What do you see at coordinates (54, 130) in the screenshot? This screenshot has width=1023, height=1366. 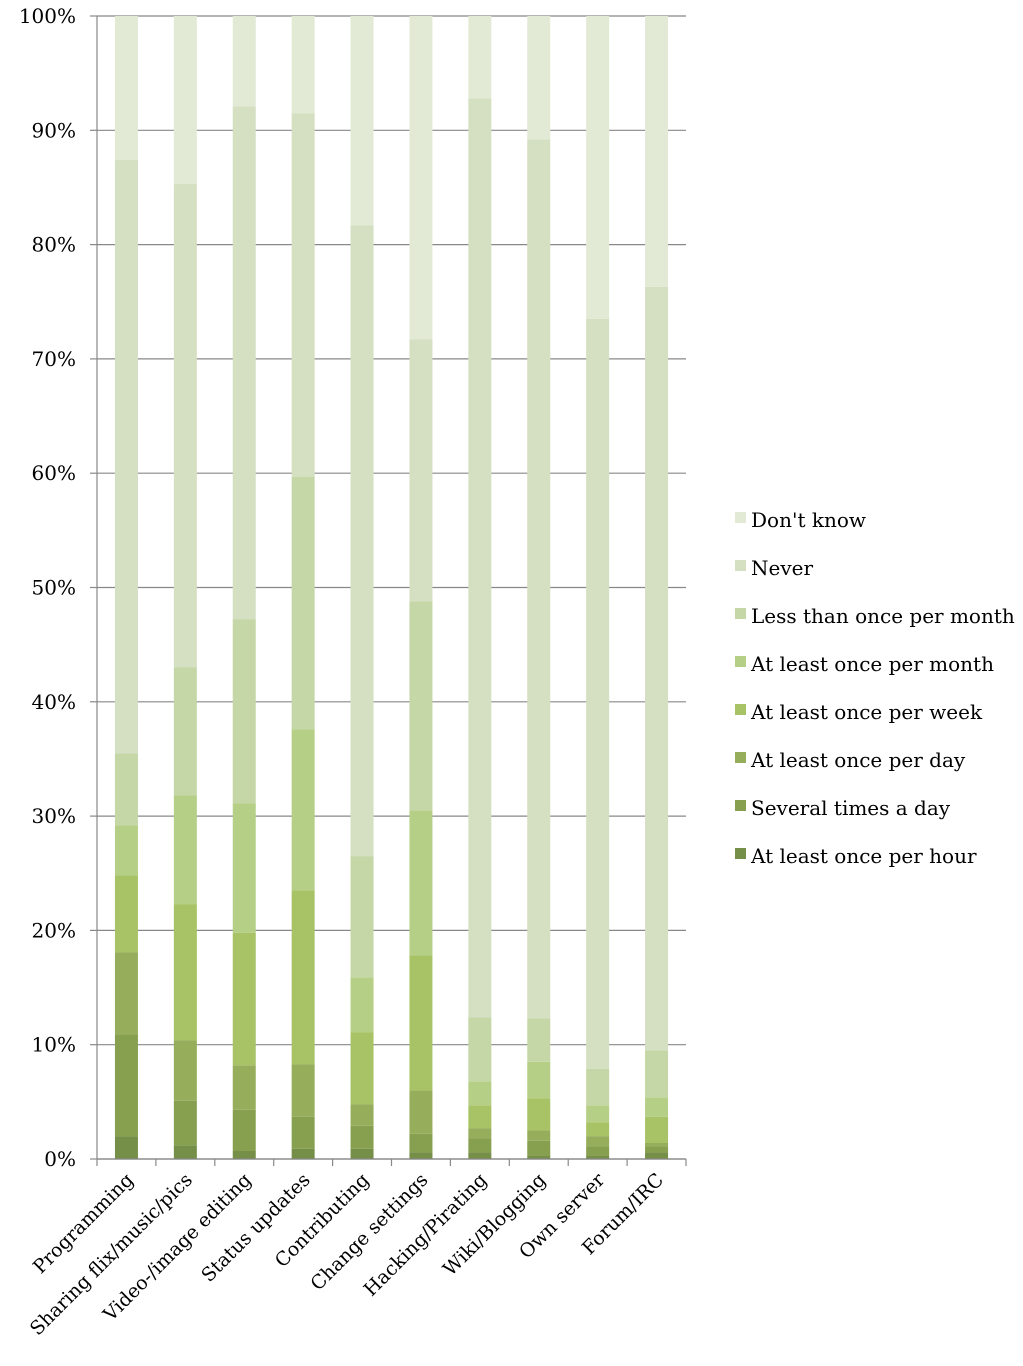 I see `y-tick-label: 90%` at bounding box center [54, 130].